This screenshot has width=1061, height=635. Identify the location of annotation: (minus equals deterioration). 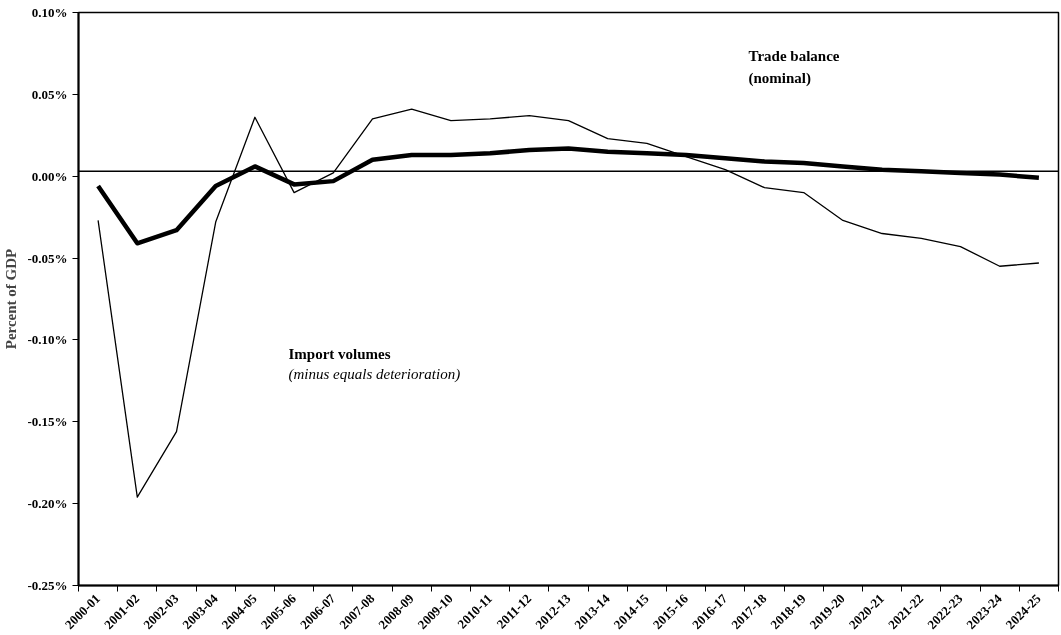
(374, 374).